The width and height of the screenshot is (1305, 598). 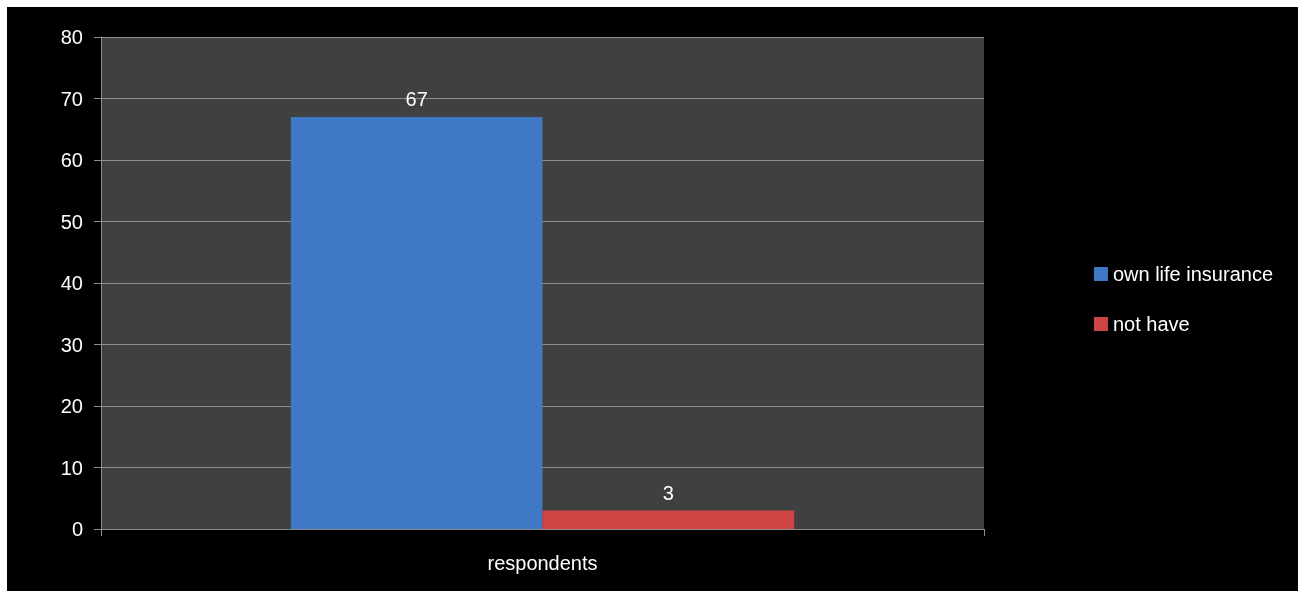 I want to click on y-tick-label: 10, so click(x=71, y=467).